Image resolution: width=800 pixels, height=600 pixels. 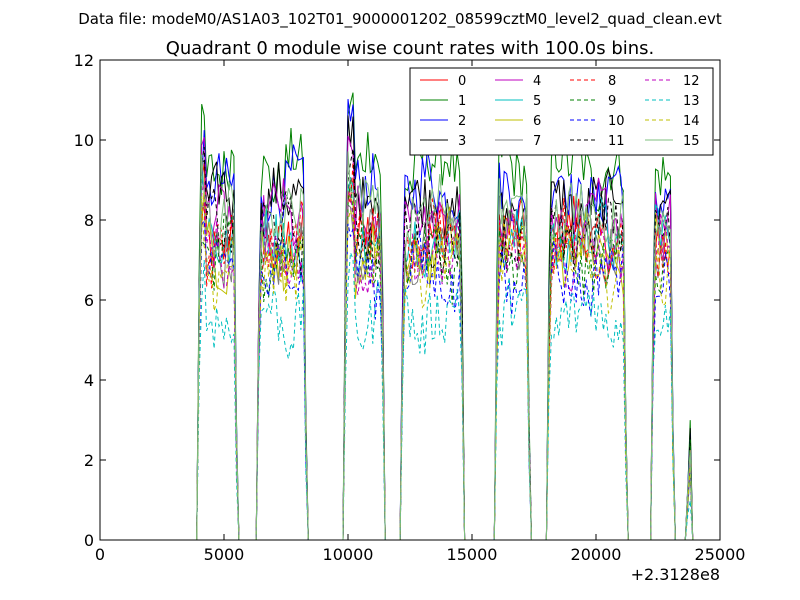 What do you see at coordinates (89, 380) in the screenshot?
I see `y-tick-label: 4` at bounding box center [89, 380].